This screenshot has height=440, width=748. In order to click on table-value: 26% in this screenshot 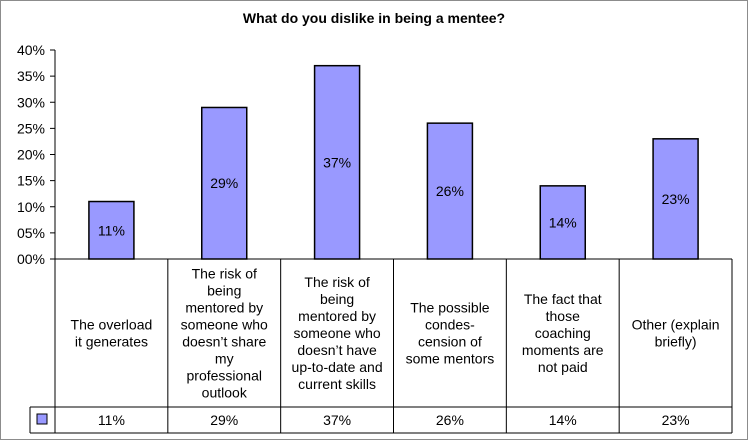, I will do `click(450, 420)`.